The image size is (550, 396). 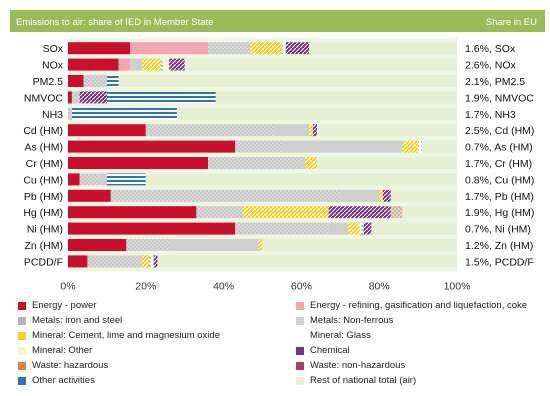 I want to click on bar-segment-hg-hm-metals-iron-and-steel, so click(x=220, y=212).